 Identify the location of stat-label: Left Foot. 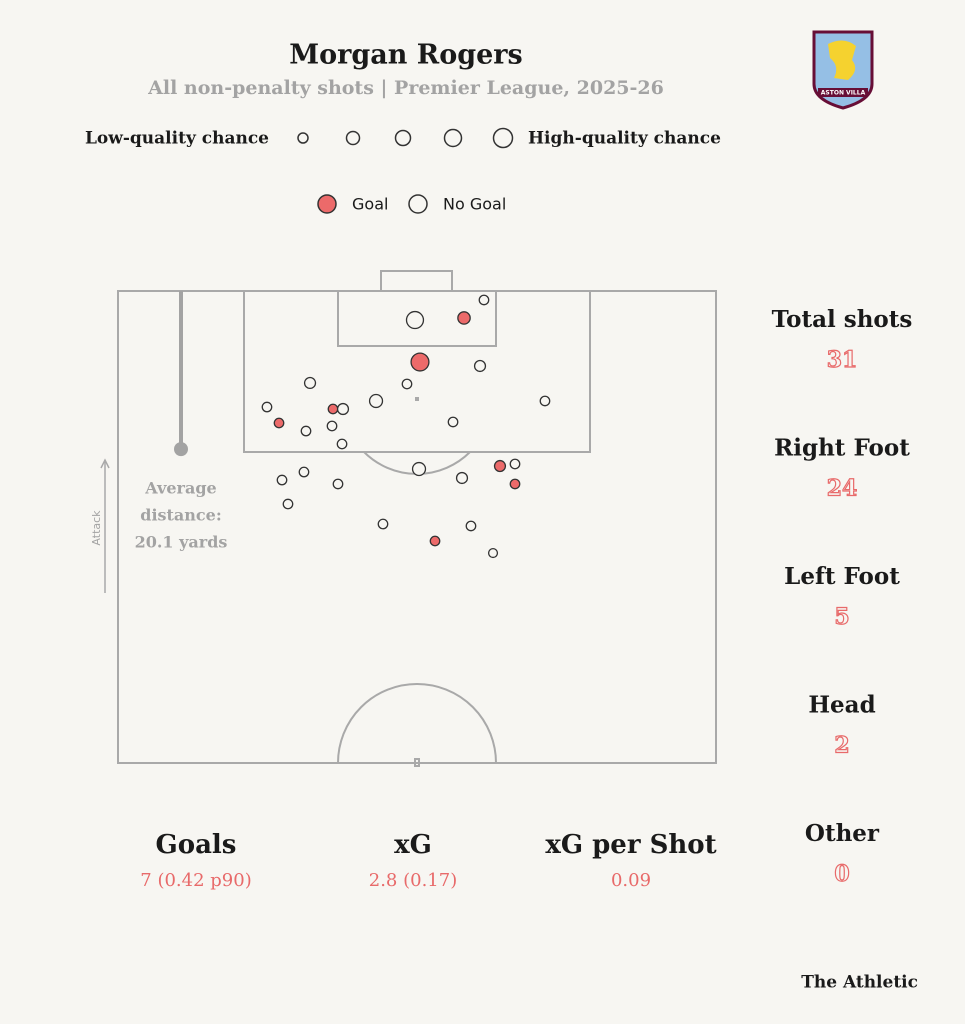
(842, 576).